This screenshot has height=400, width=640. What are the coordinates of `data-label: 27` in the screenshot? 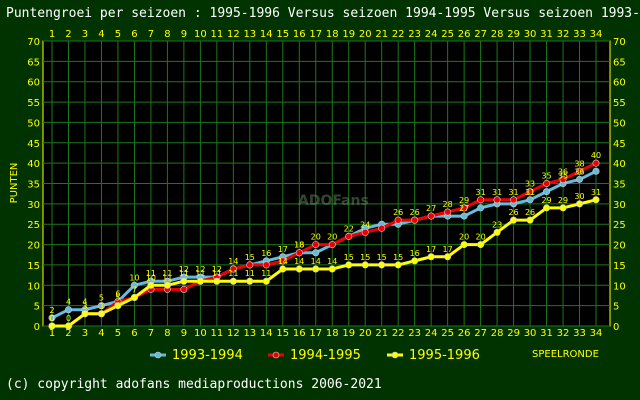 It's located at (464, 208).